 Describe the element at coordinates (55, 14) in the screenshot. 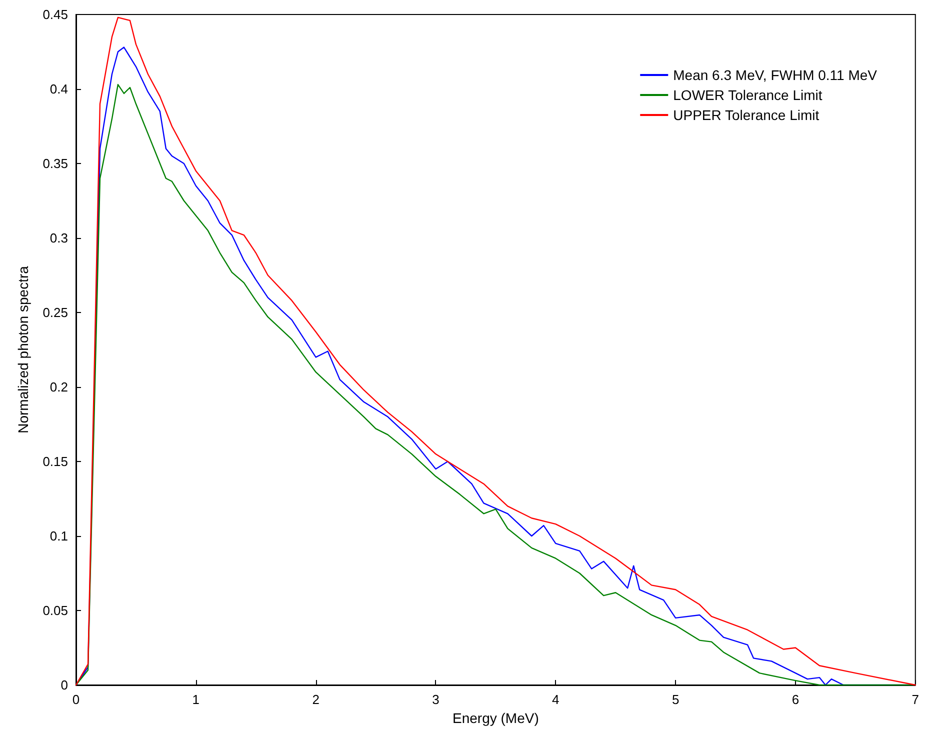

I see `y-tick-label: 0.45` at that location.